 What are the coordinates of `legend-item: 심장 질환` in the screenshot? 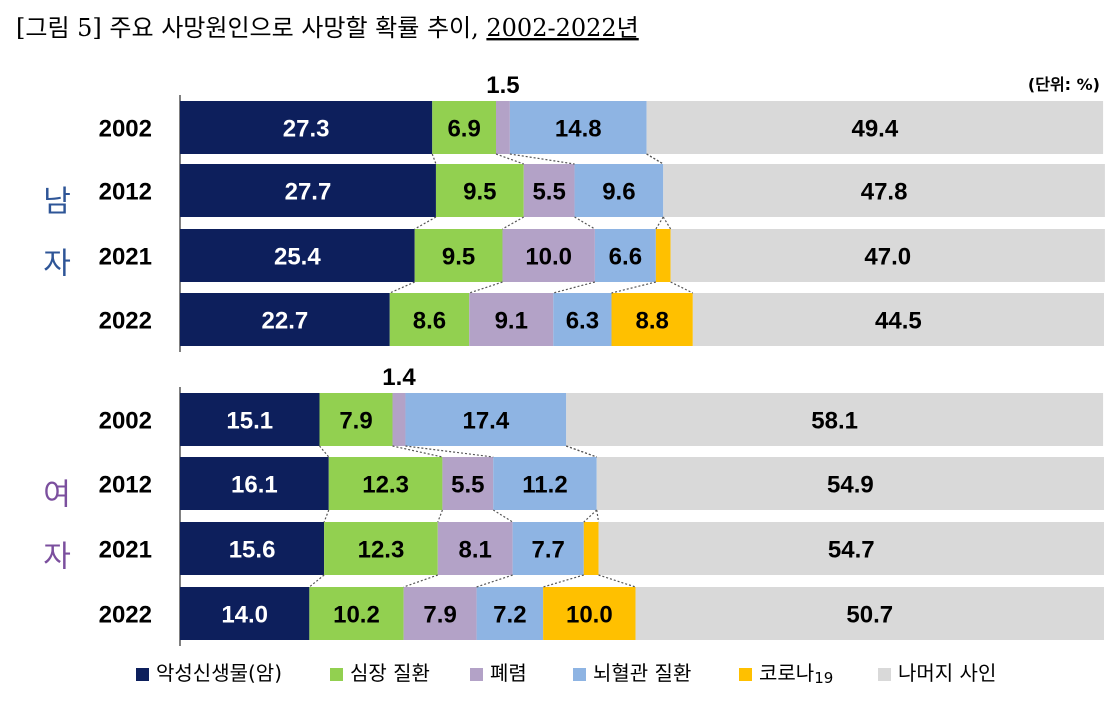 It's located at (380, 673).